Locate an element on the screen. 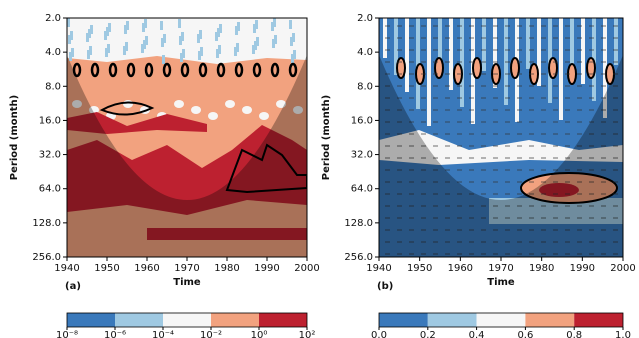  y-tick-label: 4.0 is located at coordinates (53, 52).